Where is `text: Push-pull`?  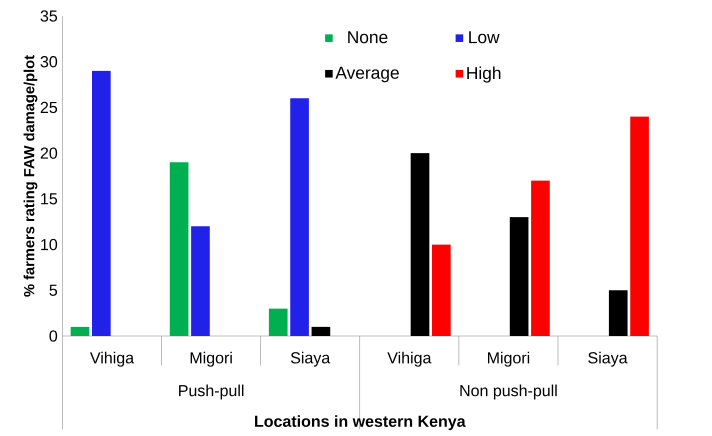 text: Push-pull is located at coordinates (211, 392).